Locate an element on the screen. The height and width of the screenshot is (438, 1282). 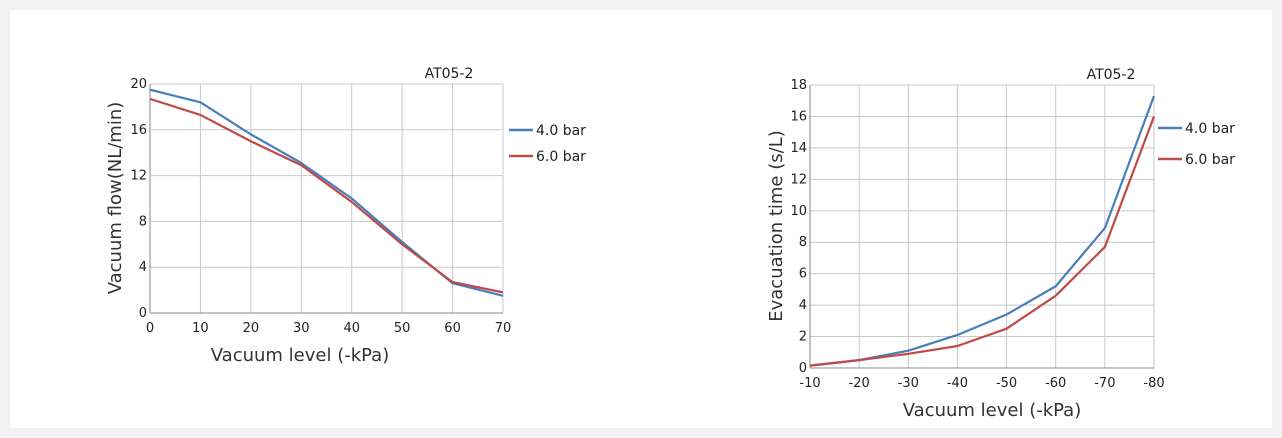
y-tick-label: 2 is located at coordinates (803, 337).